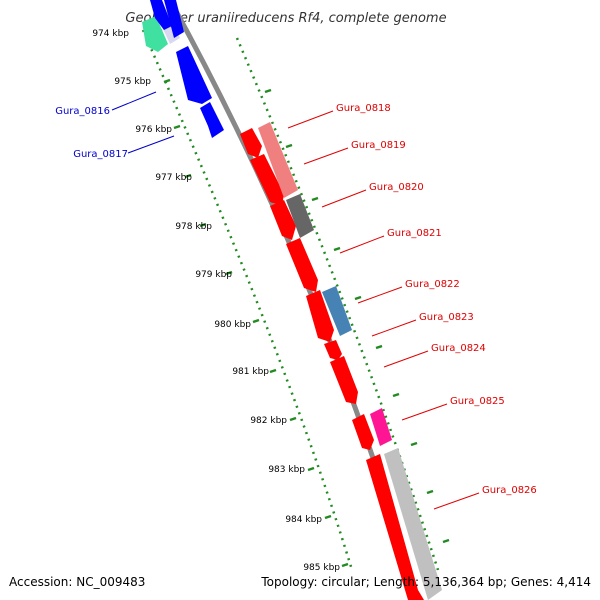 This screenshot has width=600, height=600. I want to click on gene-label-gura-0822: Gura_0822, so click(432, 284).